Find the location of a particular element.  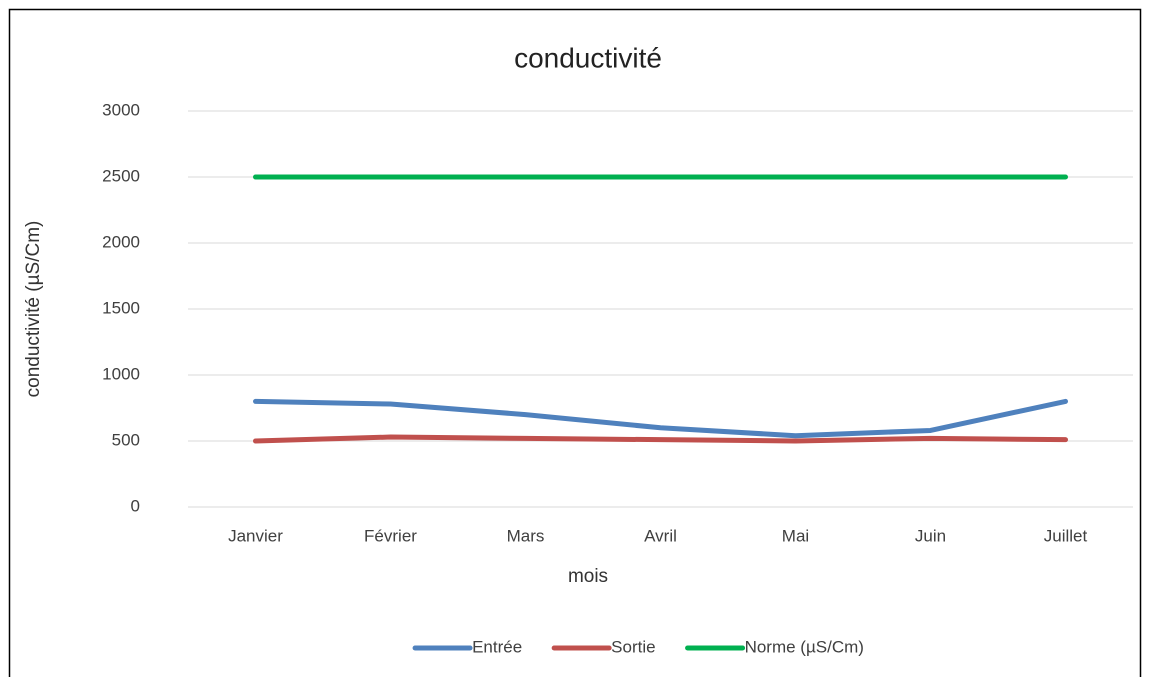

y-tick-label: 3000 is located at coordinates (121, 109).